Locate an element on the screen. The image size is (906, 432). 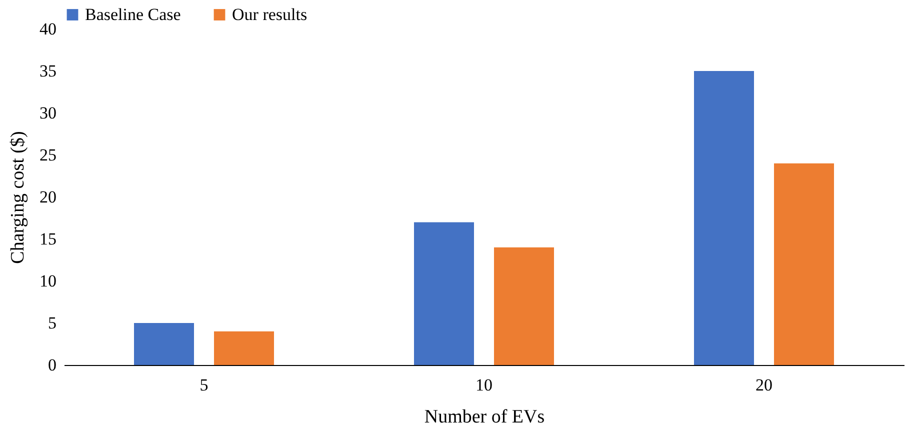
x-axis-title: Number of EVs is located at coordinates (484, 417).